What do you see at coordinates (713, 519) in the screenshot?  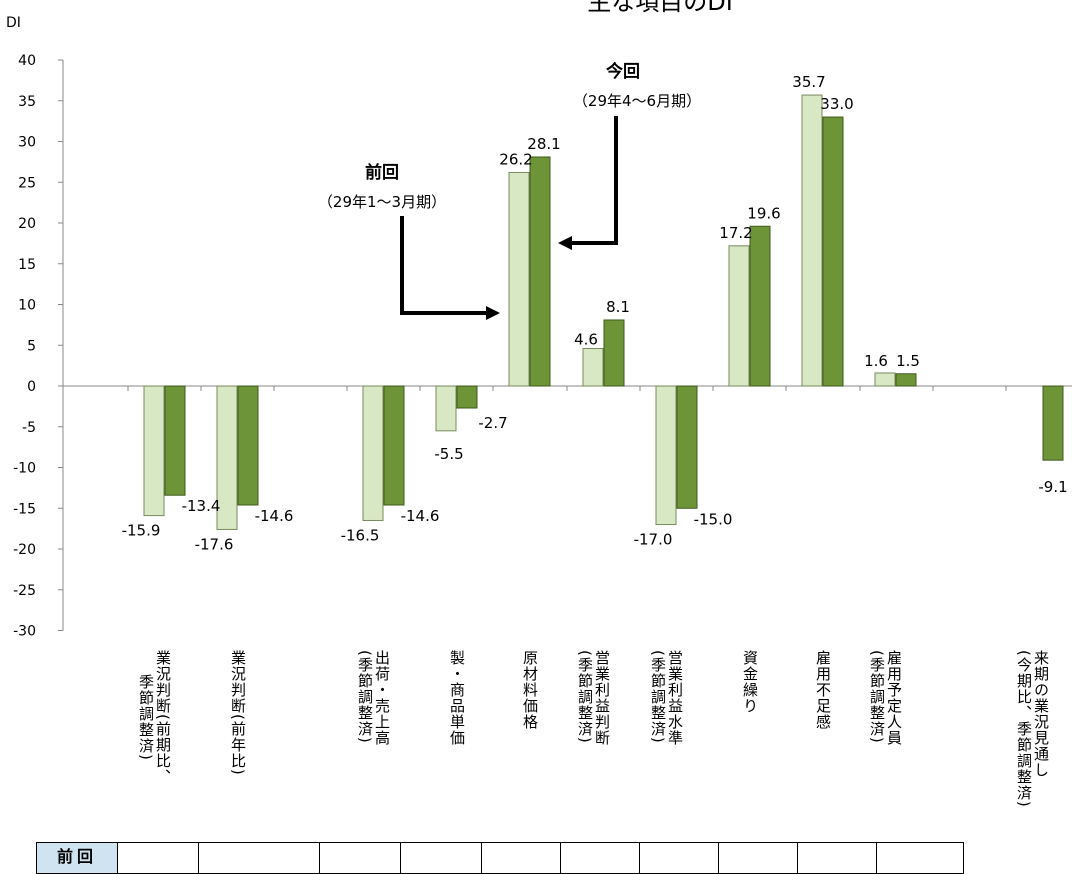 I see `data-label: -15.0` at bounding box center [713, 519].